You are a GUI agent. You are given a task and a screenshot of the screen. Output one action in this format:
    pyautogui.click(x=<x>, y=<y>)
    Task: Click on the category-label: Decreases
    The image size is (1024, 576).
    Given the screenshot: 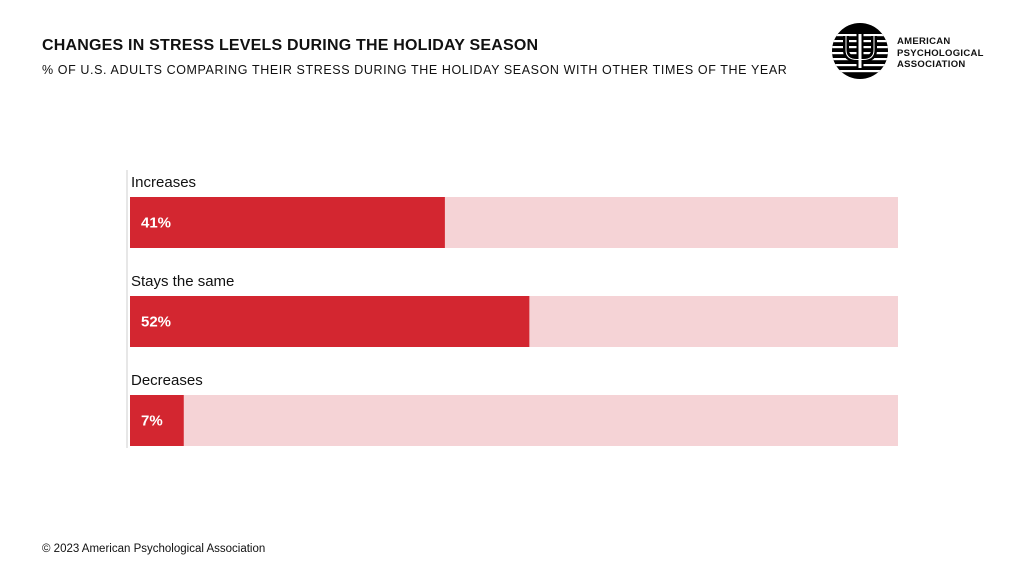 What is the action you would take?
    pyautogui.click(x=167, y=380)
    